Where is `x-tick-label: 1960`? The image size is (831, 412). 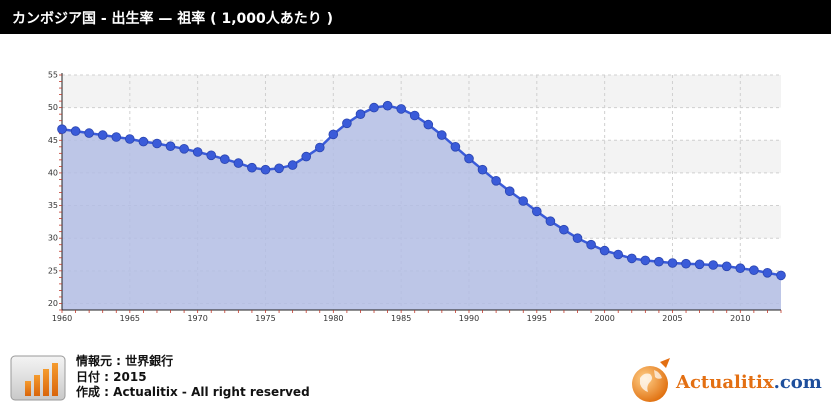 x-tick-label: 1960 is located at coordinates (62, 318).